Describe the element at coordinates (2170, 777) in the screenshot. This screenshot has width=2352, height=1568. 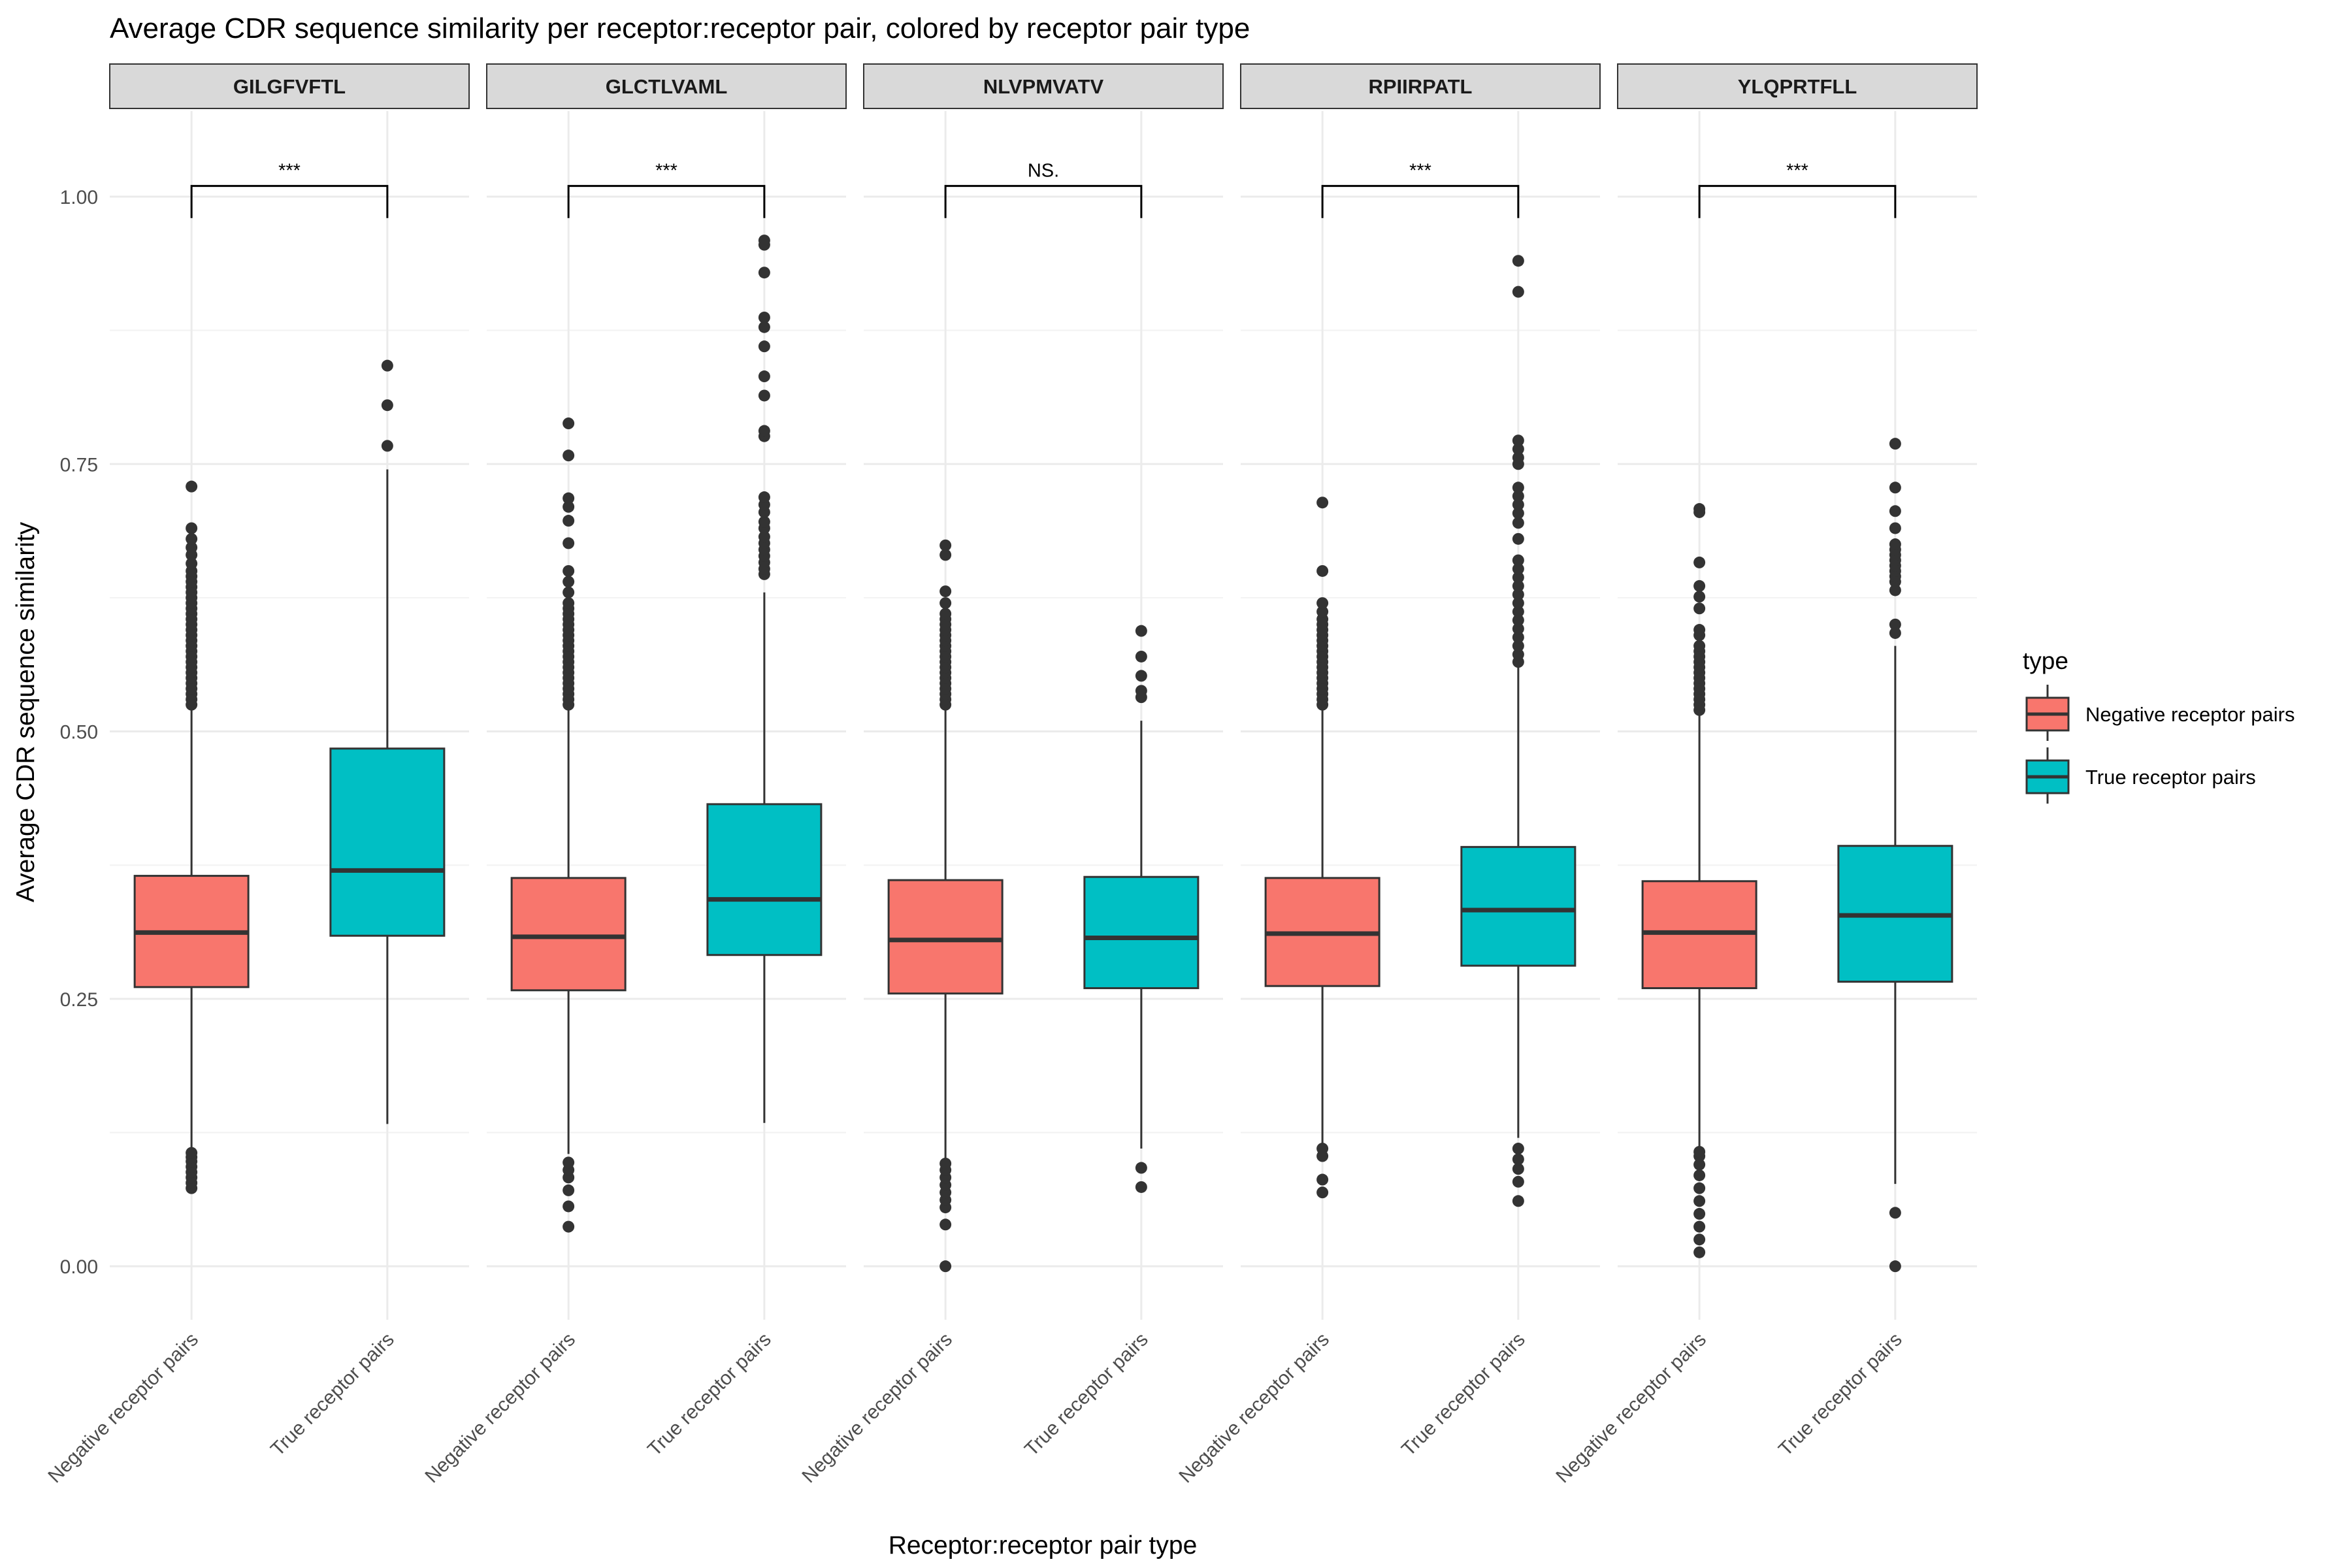
I see `legend-entry-label: True receptor pairs` at that location.